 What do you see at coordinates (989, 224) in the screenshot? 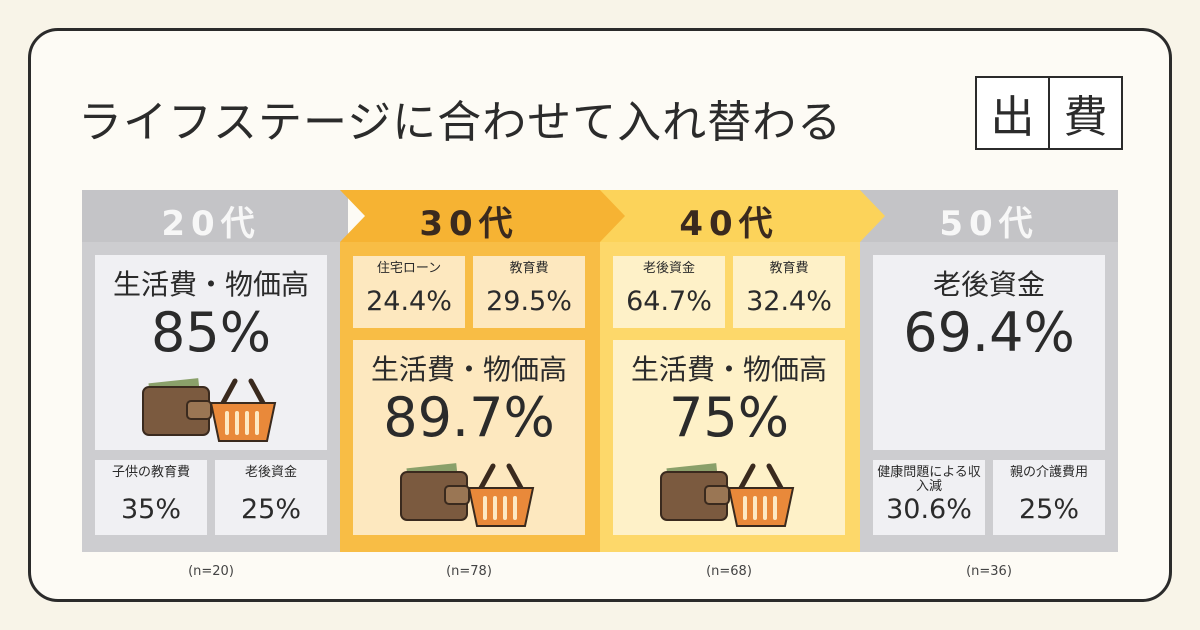
I see `age-label: 50代` at bounding box center [989, 224].